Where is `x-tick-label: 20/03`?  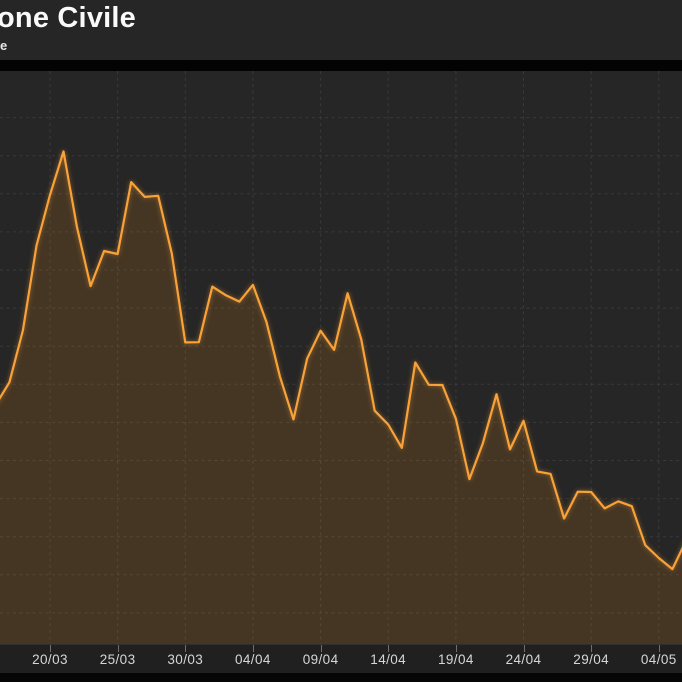 x-tick-label: 20/03 is located at coordinates (50, 659).